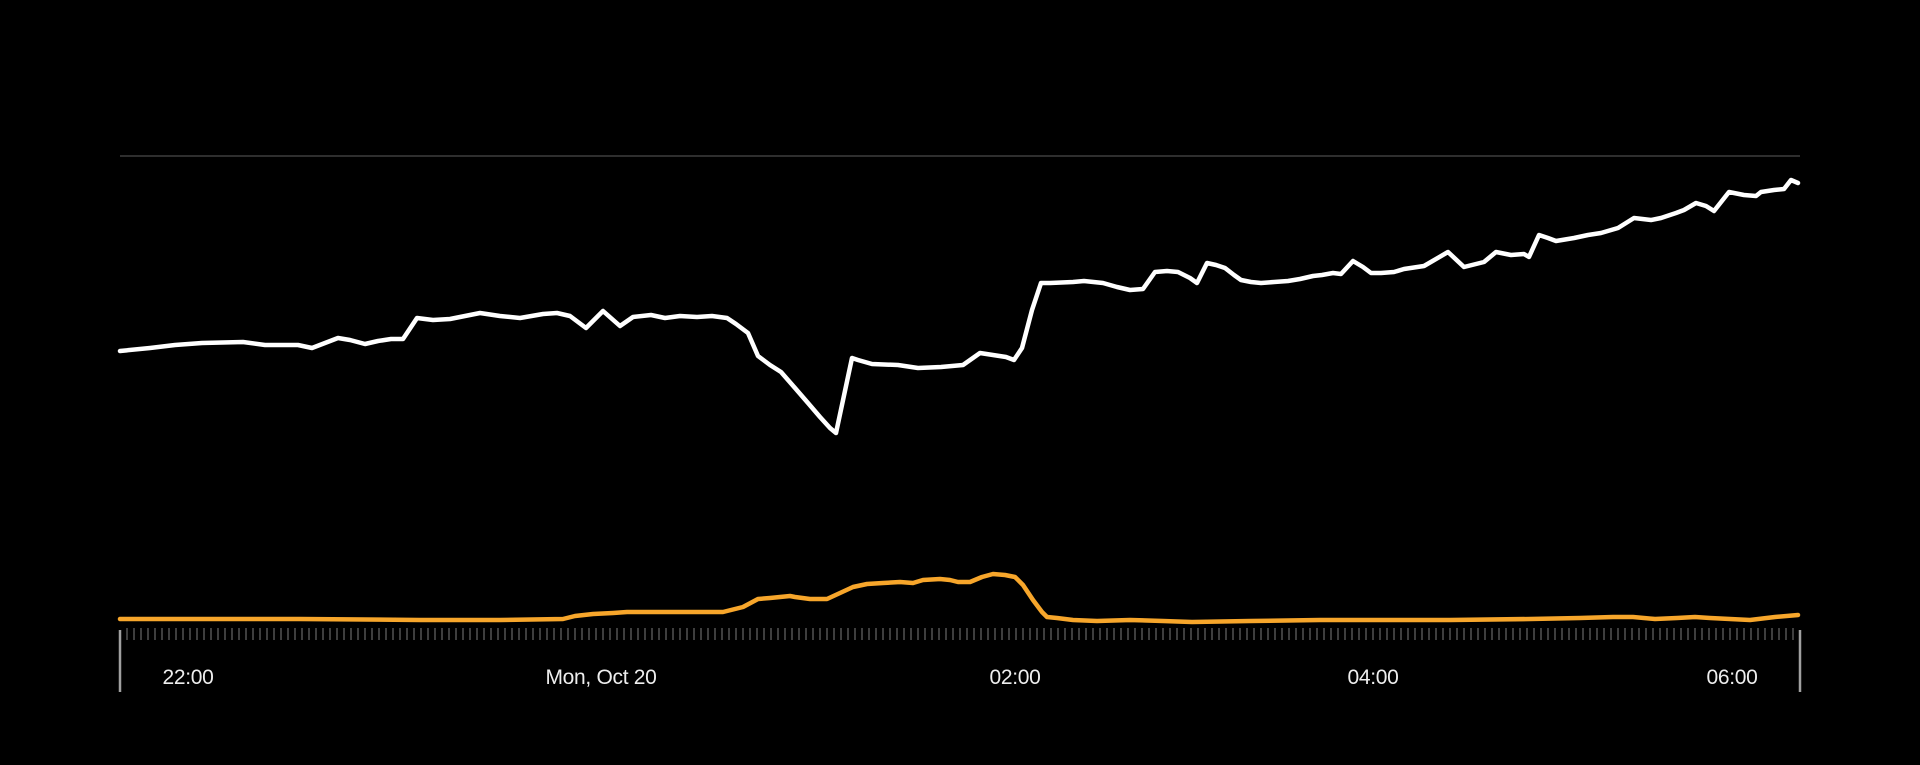 This screenshot has width=1920, height=765. Describe the element at coordinates (1372, 677) in the screenshot. I see `x-axis-label: 04:00` at that location.